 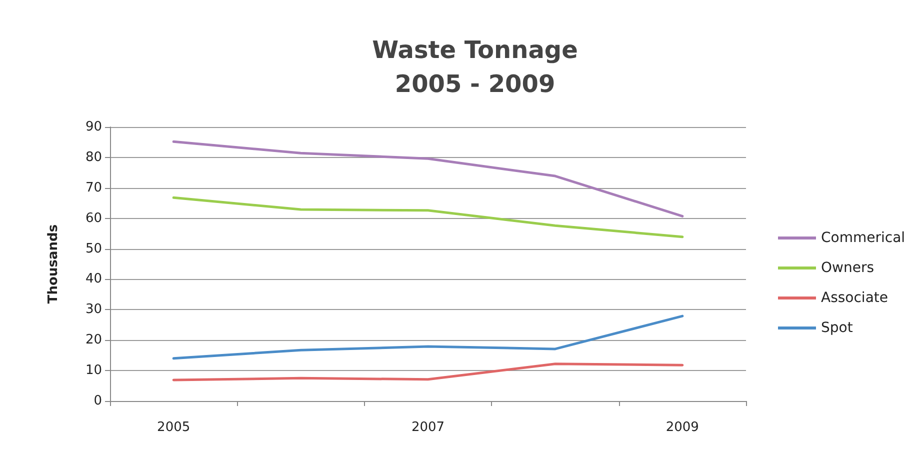 What do you see at coordinates (682, 427) in the screenshot?
I see `x-tick-label: 2009` at bounding box center [682, 427].